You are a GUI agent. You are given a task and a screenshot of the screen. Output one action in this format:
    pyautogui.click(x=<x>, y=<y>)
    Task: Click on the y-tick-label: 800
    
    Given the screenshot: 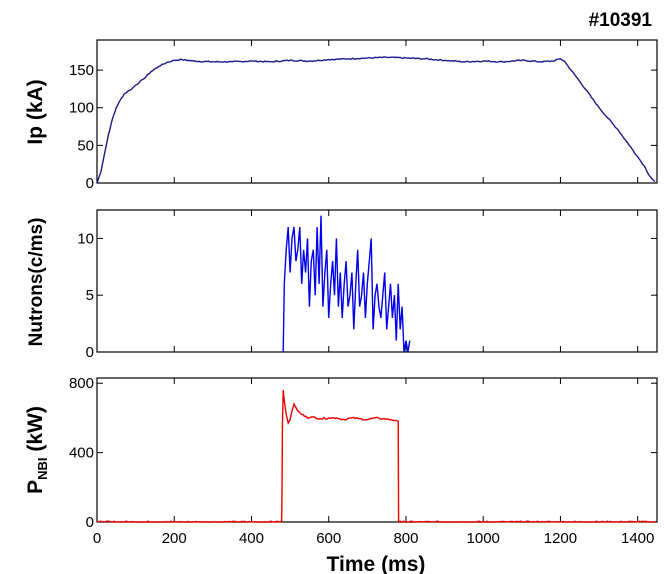 What is the action you would take?
    pyautogui.click(x=81, y=383)
    